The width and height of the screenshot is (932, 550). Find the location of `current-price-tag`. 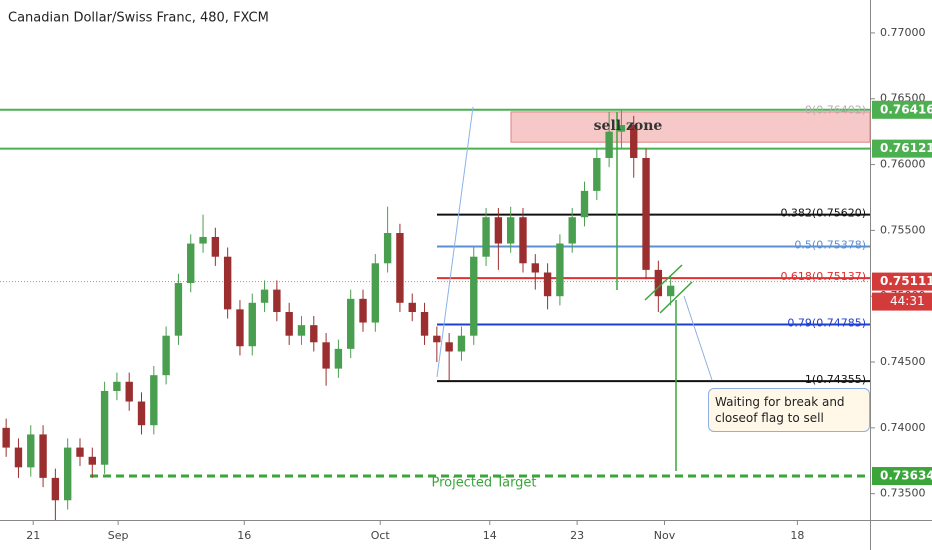

current-price-tag is located at coordinates (902, 281).